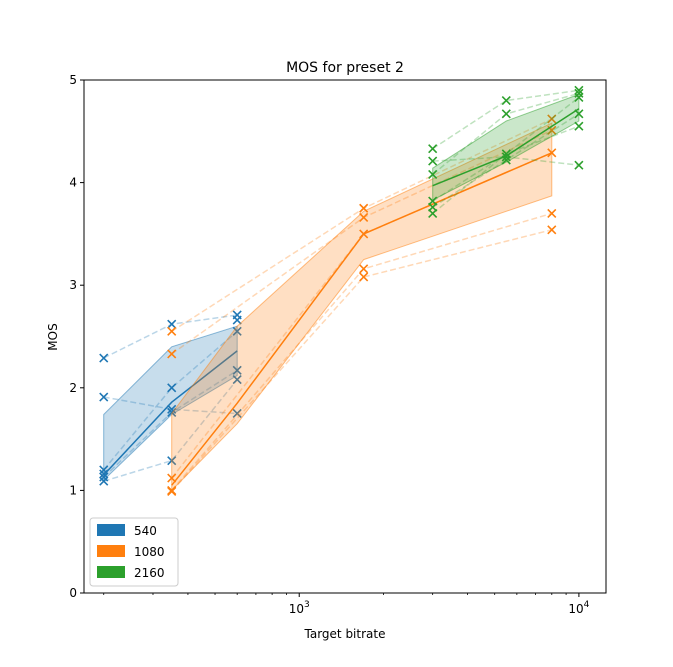  Describe the element at coordinates (345, 634) in the screenshot. I see `x-axis-title: Target bitrate` at that location.